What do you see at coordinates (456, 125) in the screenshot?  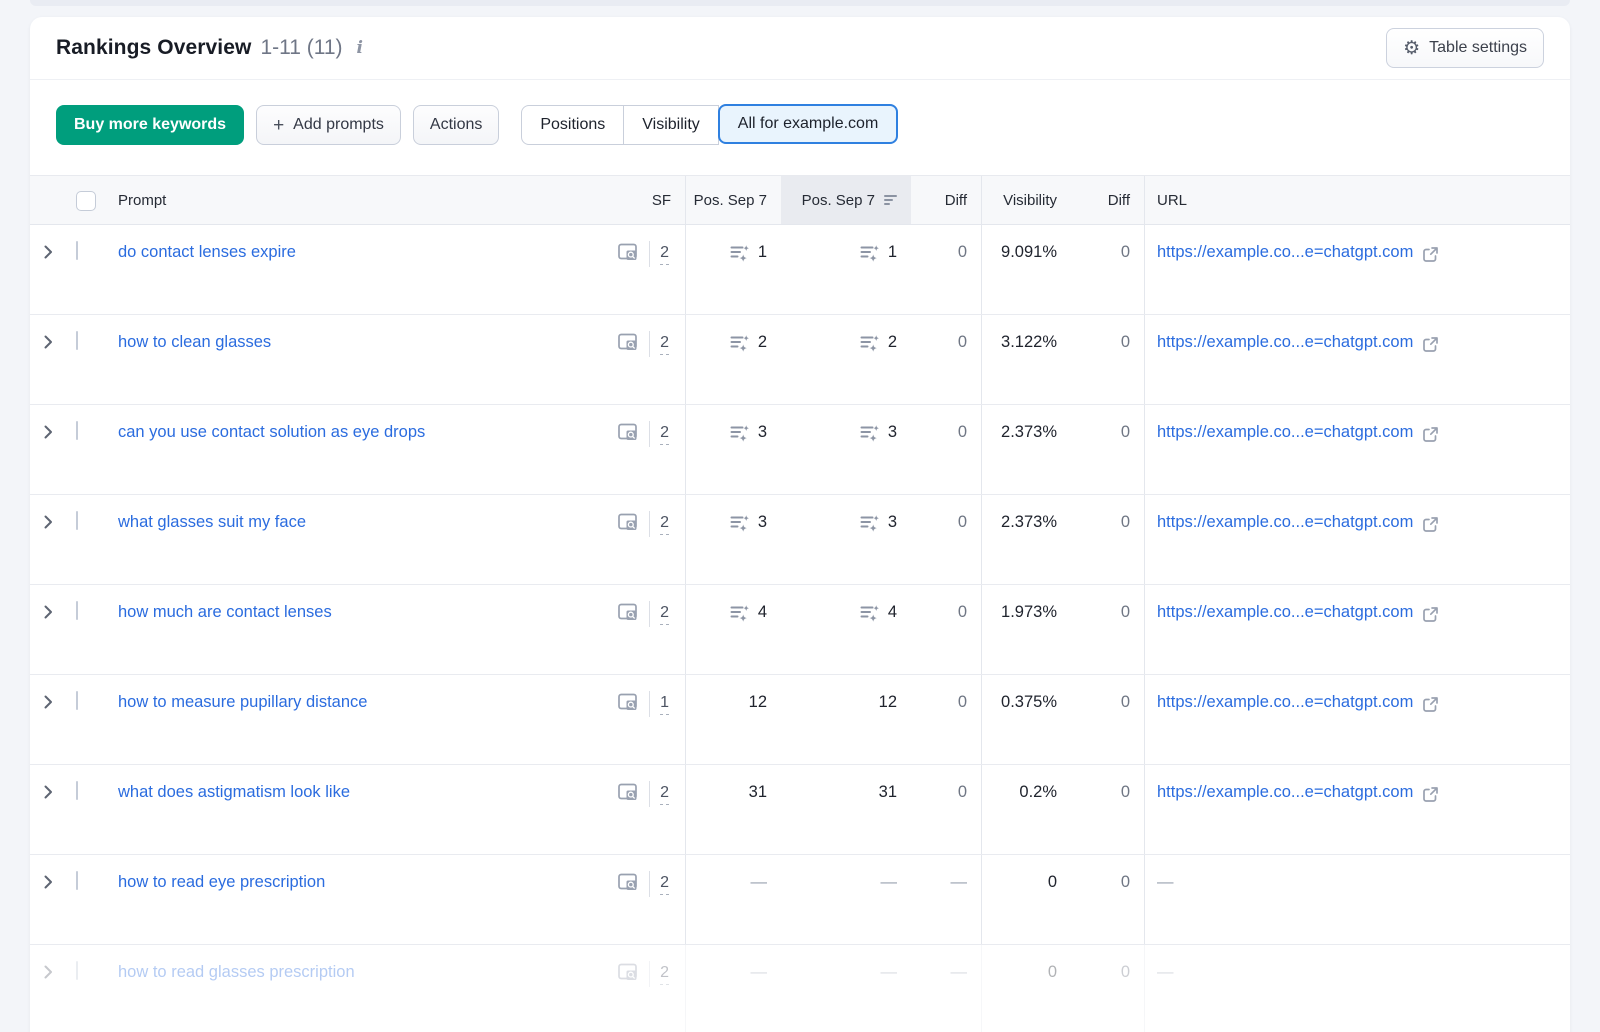 I see `actions-button: Actions` at bounding box center [456, 125].